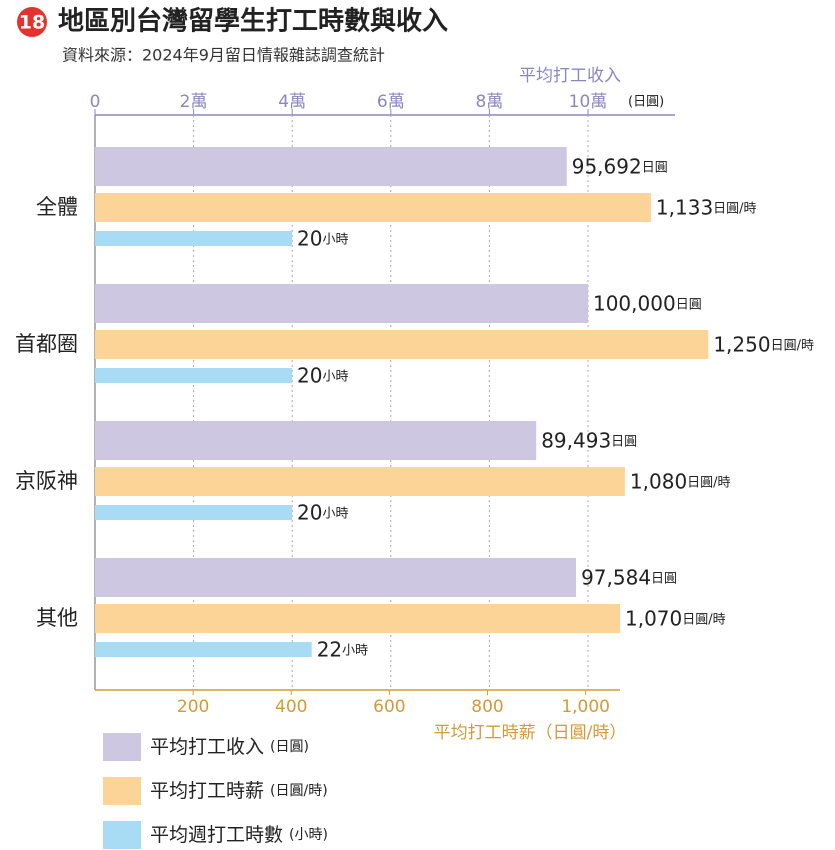  I want to click on x2-tick-label: 1,000, so click(585, 707).